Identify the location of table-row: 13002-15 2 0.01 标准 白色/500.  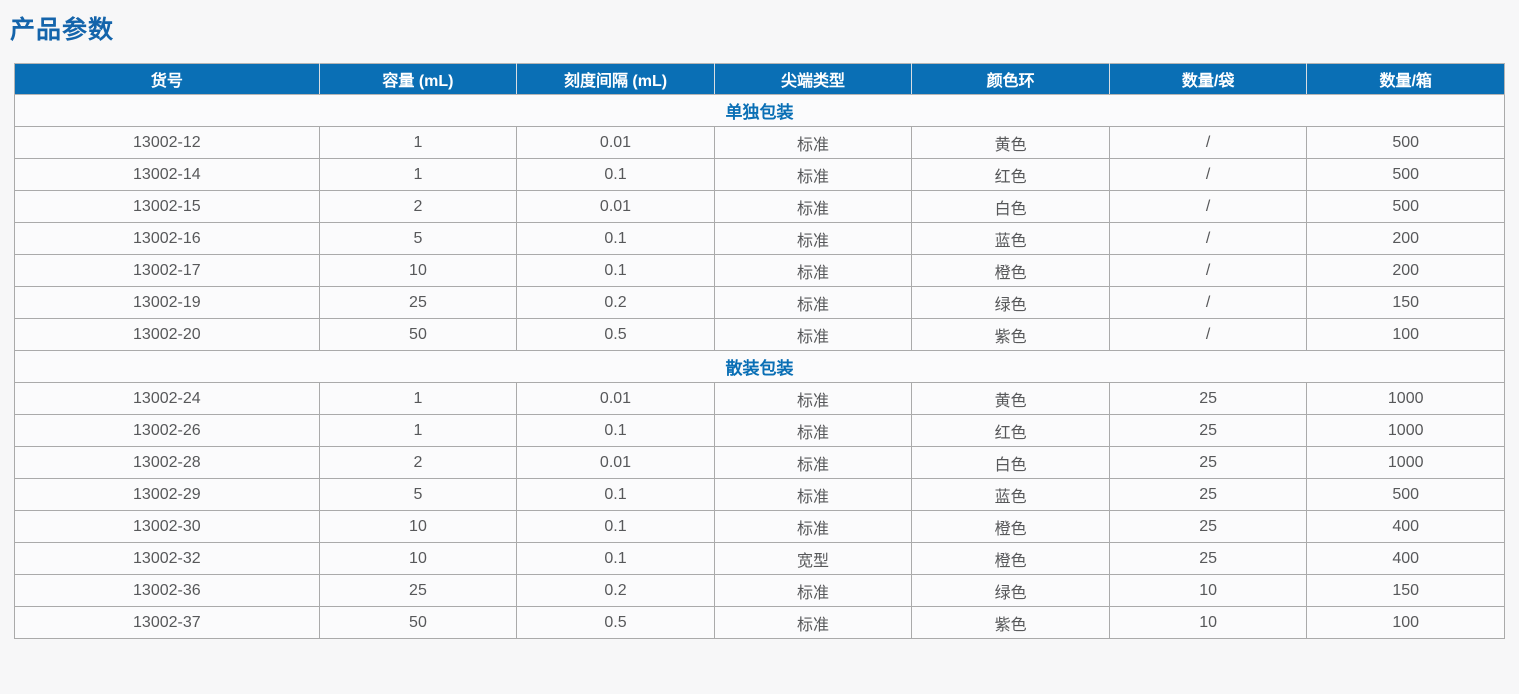
(759, 206).